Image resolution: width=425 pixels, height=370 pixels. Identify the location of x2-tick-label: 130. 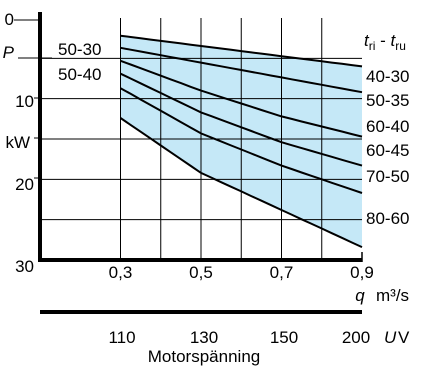
(204, 337).